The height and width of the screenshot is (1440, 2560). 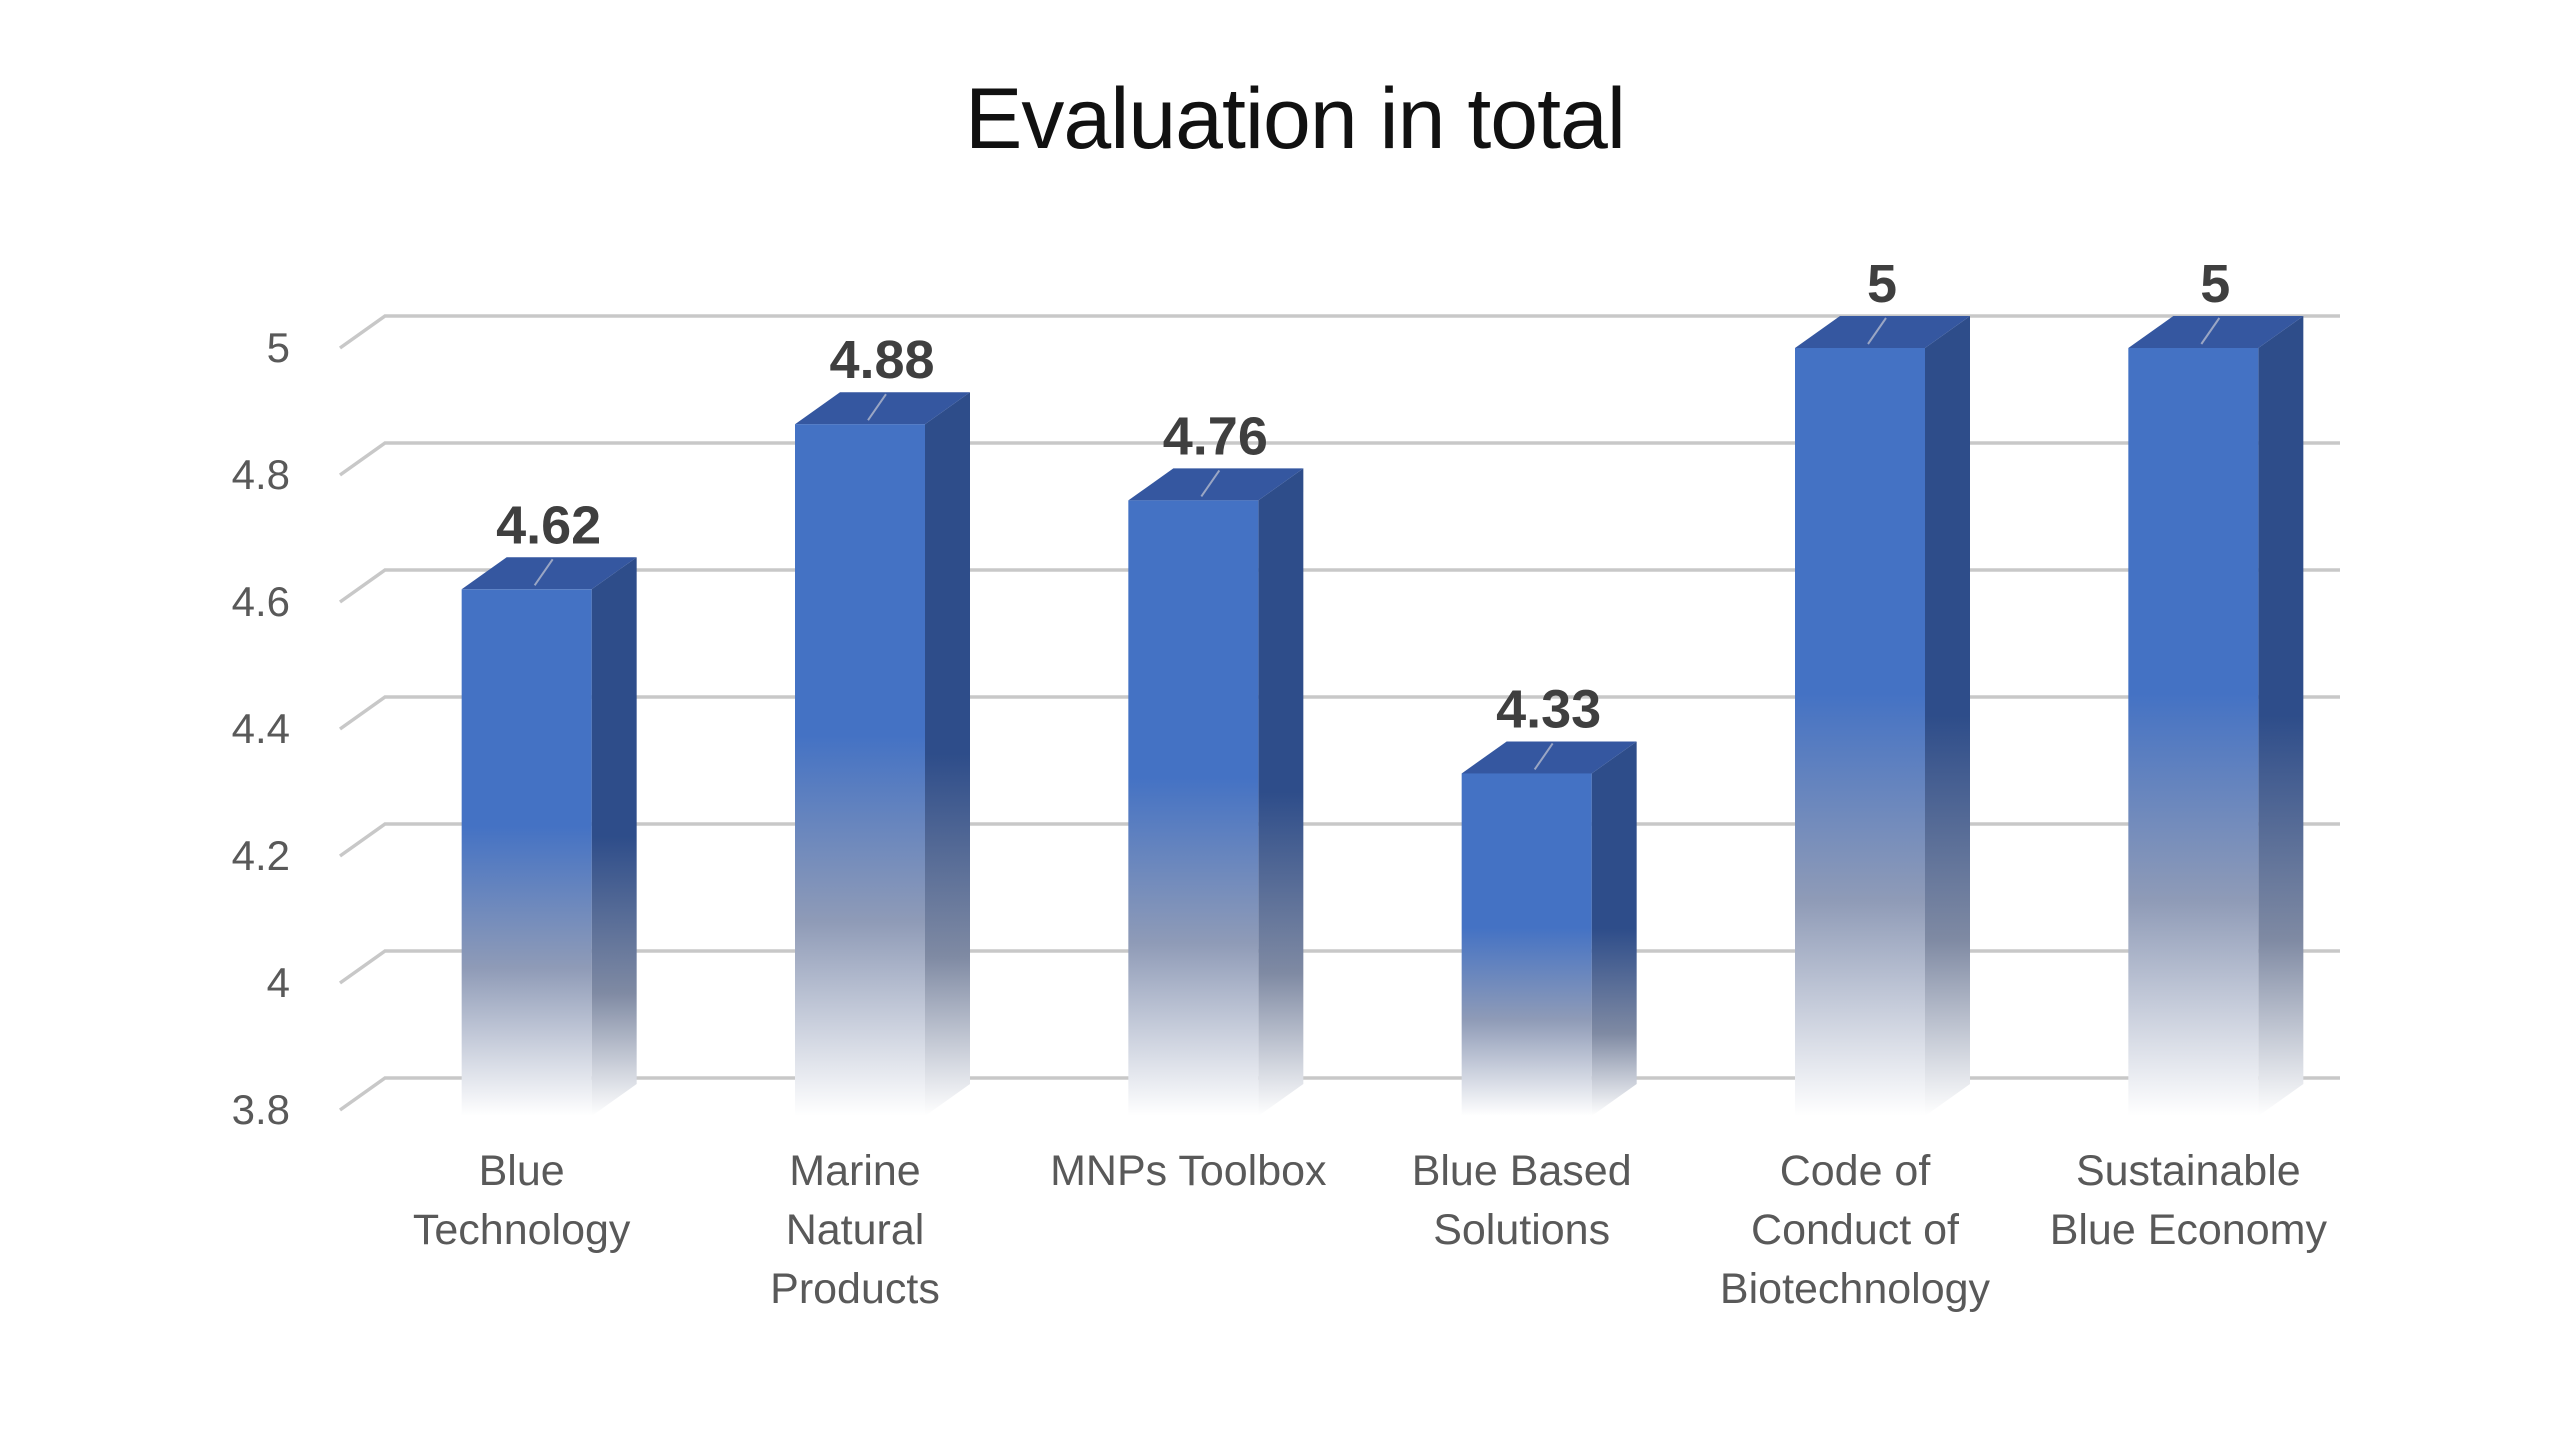 I want to click on y-axis-ticks: 5 4.8 4.6 4.4 4.2 4 3.8, so click(x=261, y=728).